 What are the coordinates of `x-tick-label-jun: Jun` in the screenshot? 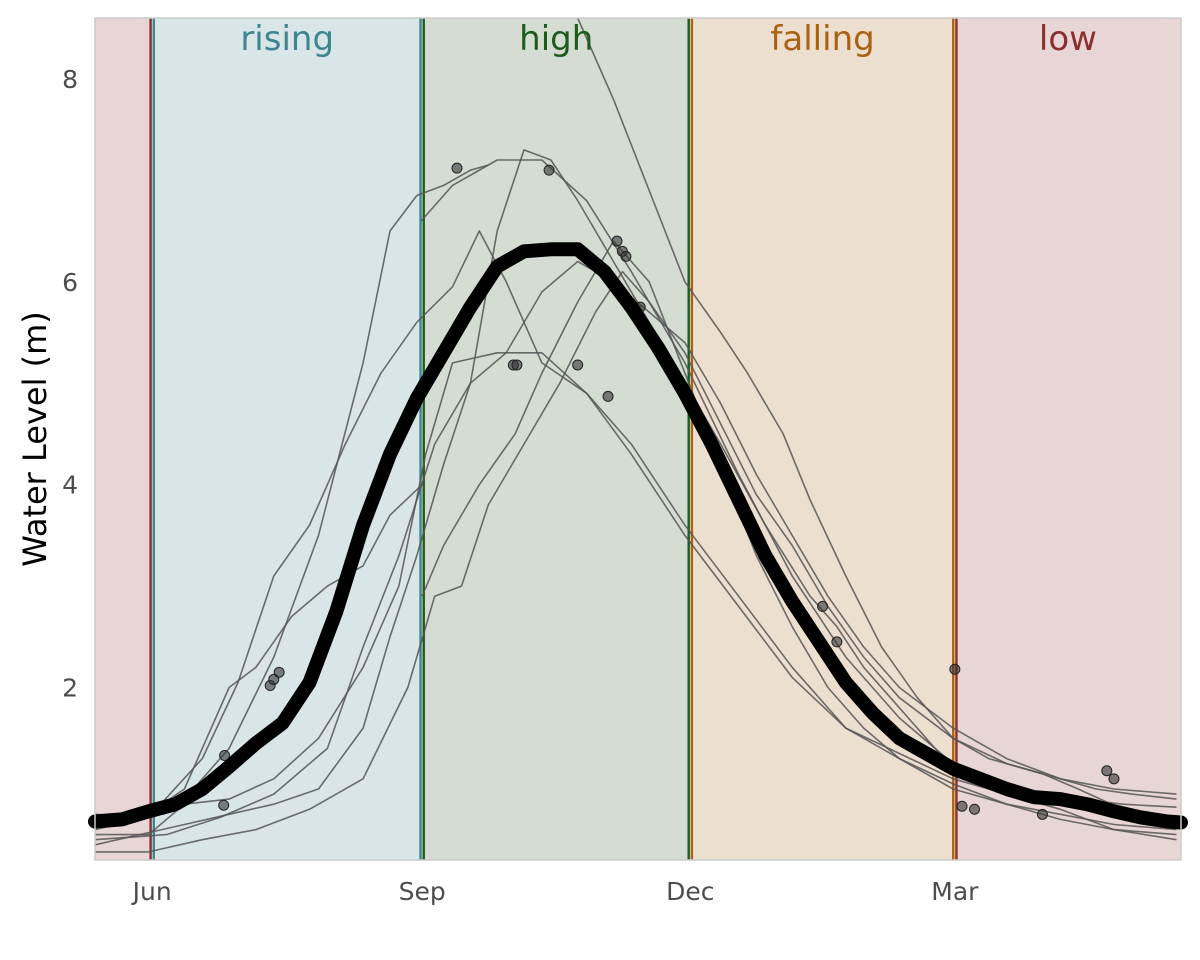 It's located at (151, 891).